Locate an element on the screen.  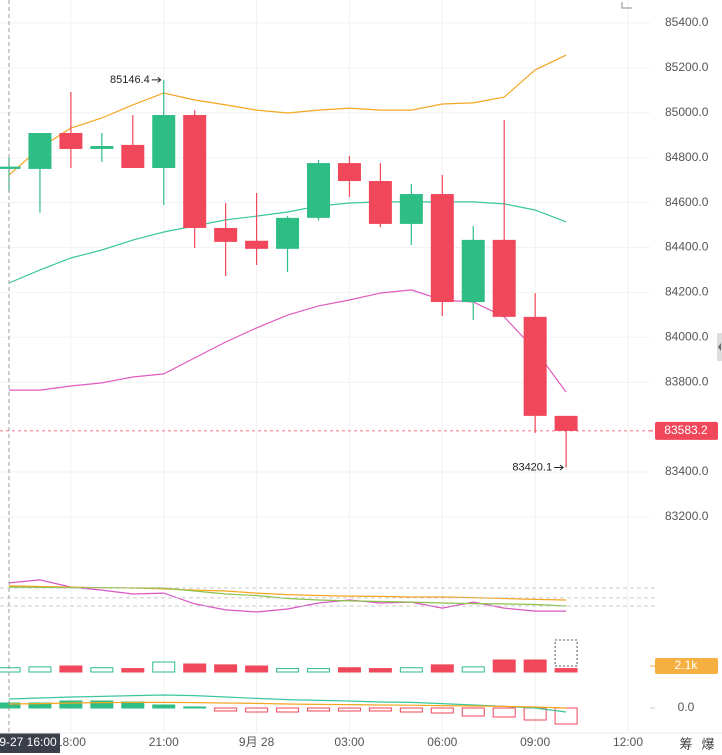
crosshair-label: 9-27 16:00 is located at coordinates (28, 742).